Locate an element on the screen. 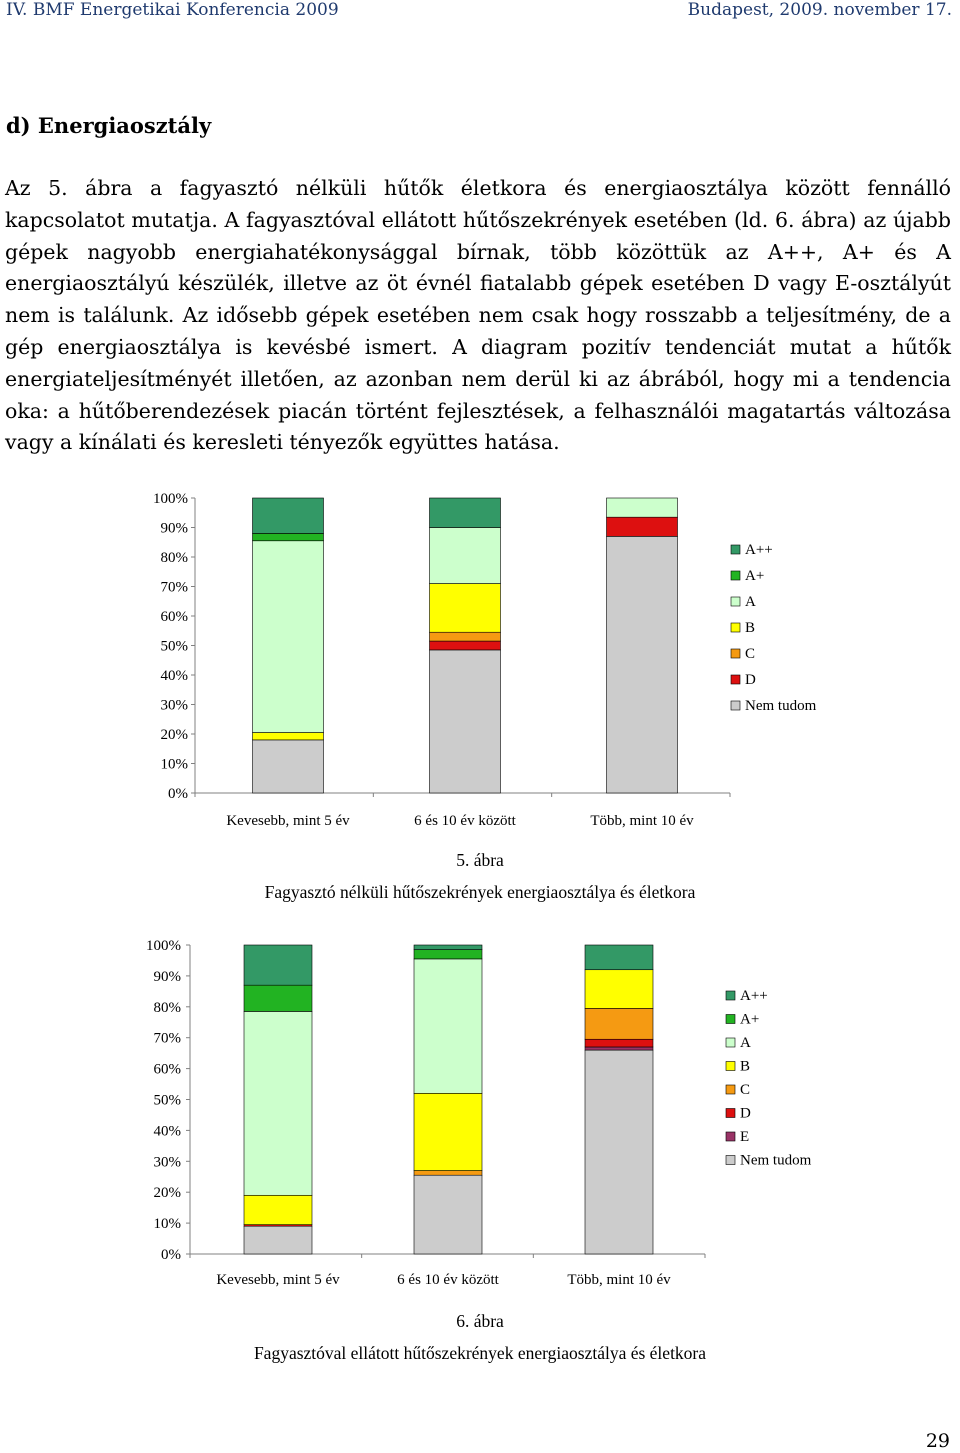  figure-5-number: 5. ábra is located at coordinates (480, 860).